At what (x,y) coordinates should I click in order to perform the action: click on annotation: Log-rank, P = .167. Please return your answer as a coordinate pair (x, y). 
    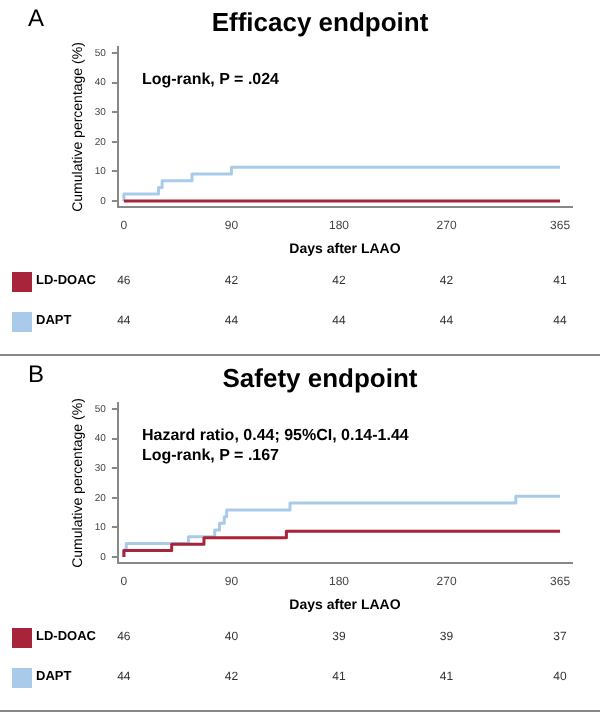
    Looking at the image, I should click on (211, 454).